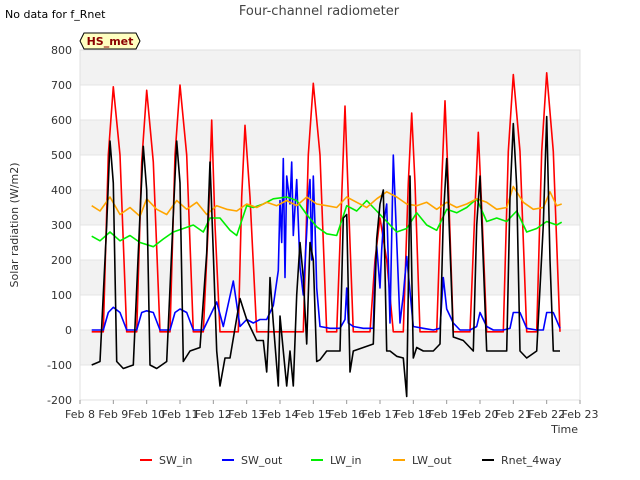  I want to click on y-tick-label: 100, so click(61, 295).